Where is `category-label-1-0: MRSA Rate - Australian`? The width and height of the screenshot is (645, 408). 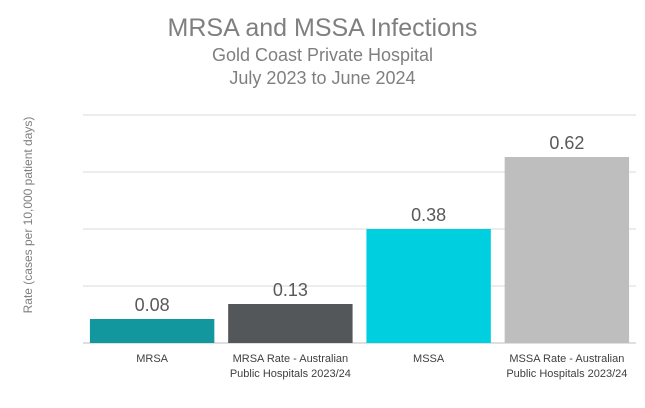
category-label-1-0: MRSA Rate - Australian is located at coordinates (291, 359).